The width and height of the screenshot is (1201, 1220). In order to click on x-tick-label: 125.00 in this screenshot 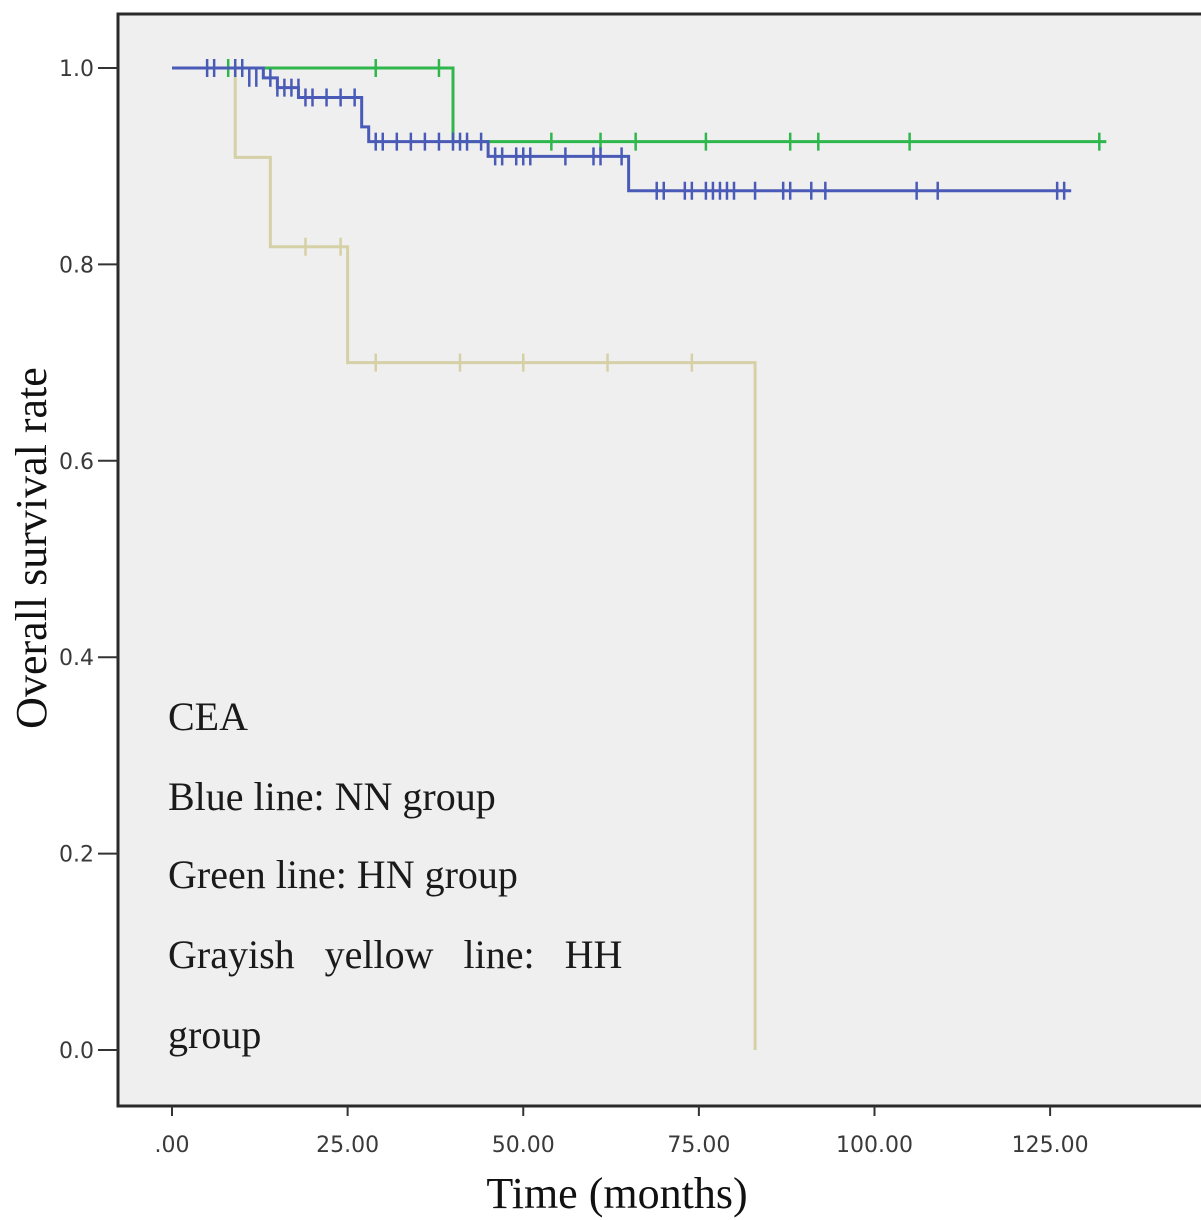, I will do `click(1050, 1145)`.